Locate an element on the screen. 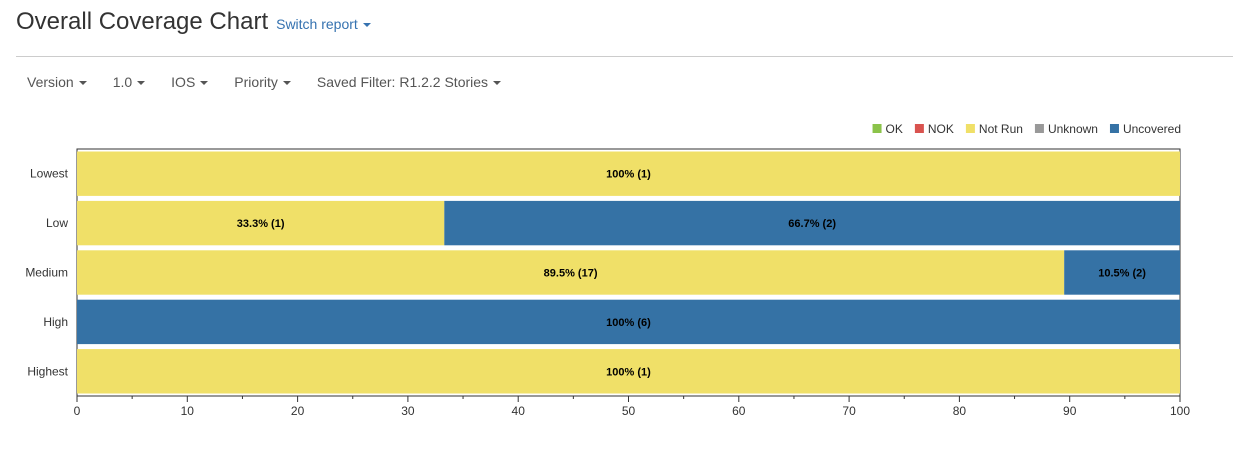 This screenshot has height=460, width=1233. legend-item-ok: OK is located at coordinates (887, 129).